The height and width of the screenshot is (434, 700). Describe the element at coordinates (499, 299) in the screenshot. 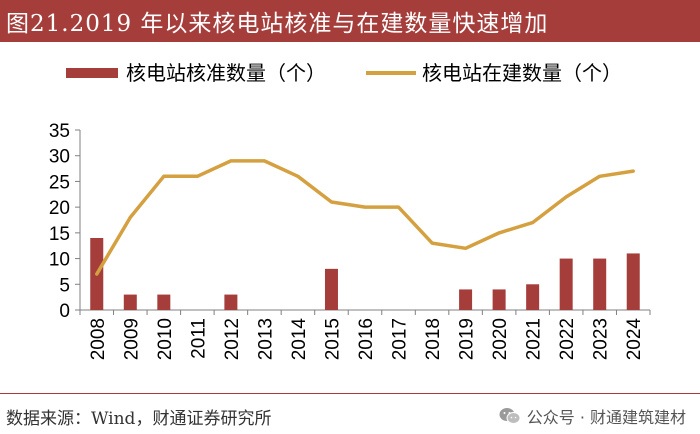

I see `bar-2020` at that location.